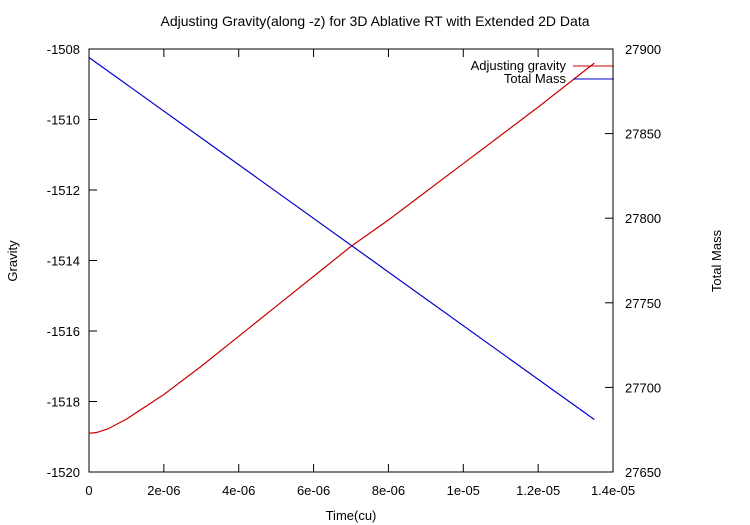  Describe the element at coordinates (538, 490) in the screenshot. I see `x-tick-label: 1.2e-05` at that location.